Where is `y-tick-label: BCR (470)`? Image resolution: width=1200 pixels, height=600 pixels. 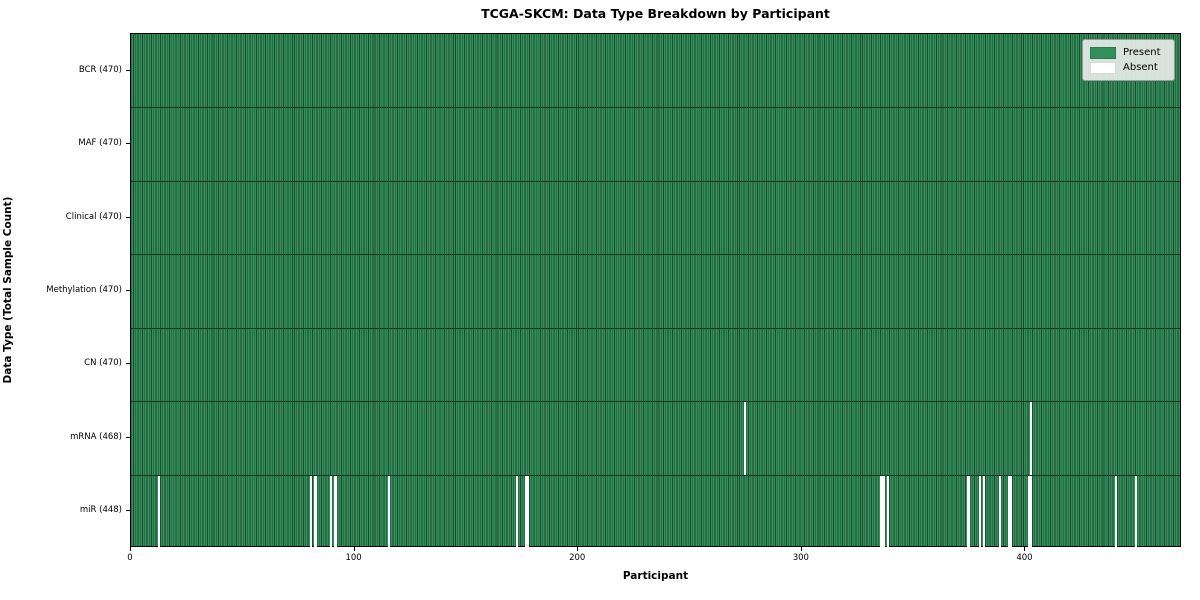 y-tick-label: BCR (470) is located at coordinates (100, 69).